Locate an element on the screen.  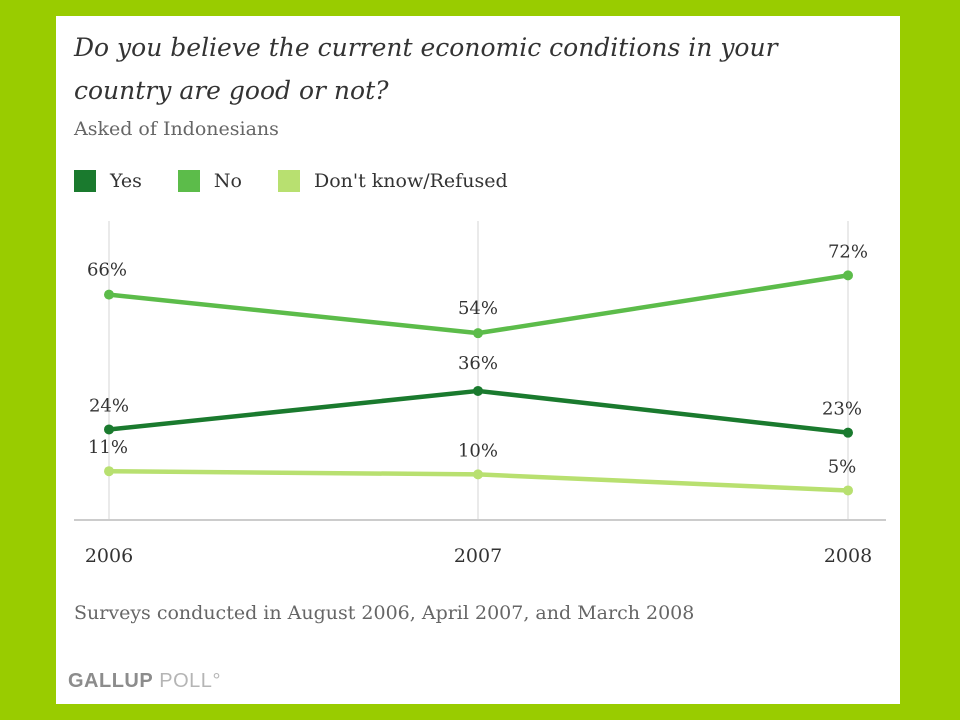
legend-swatch-dont-know is located at coordinates (288, 181).